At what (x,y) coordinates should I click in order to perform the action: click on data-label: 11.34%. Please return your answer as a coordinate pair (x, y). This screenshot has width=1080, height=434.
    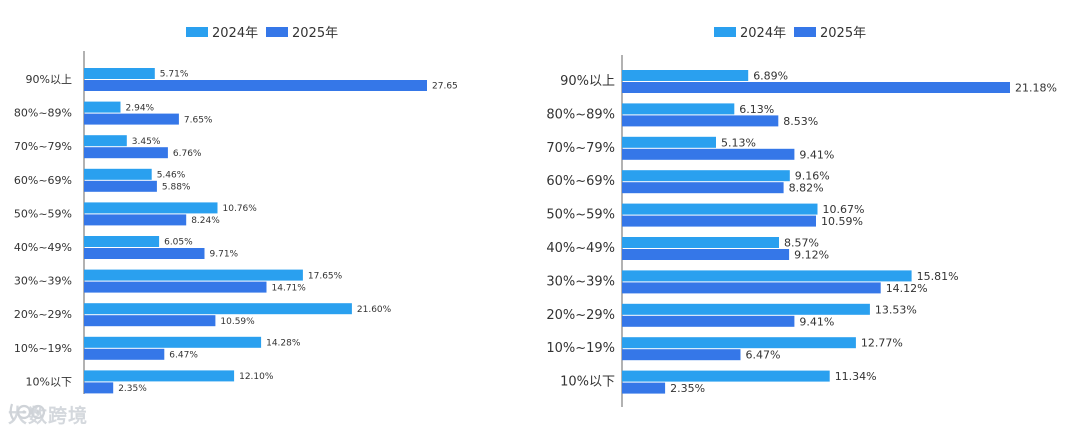
    Looking at the image, I should click on (856, 376).